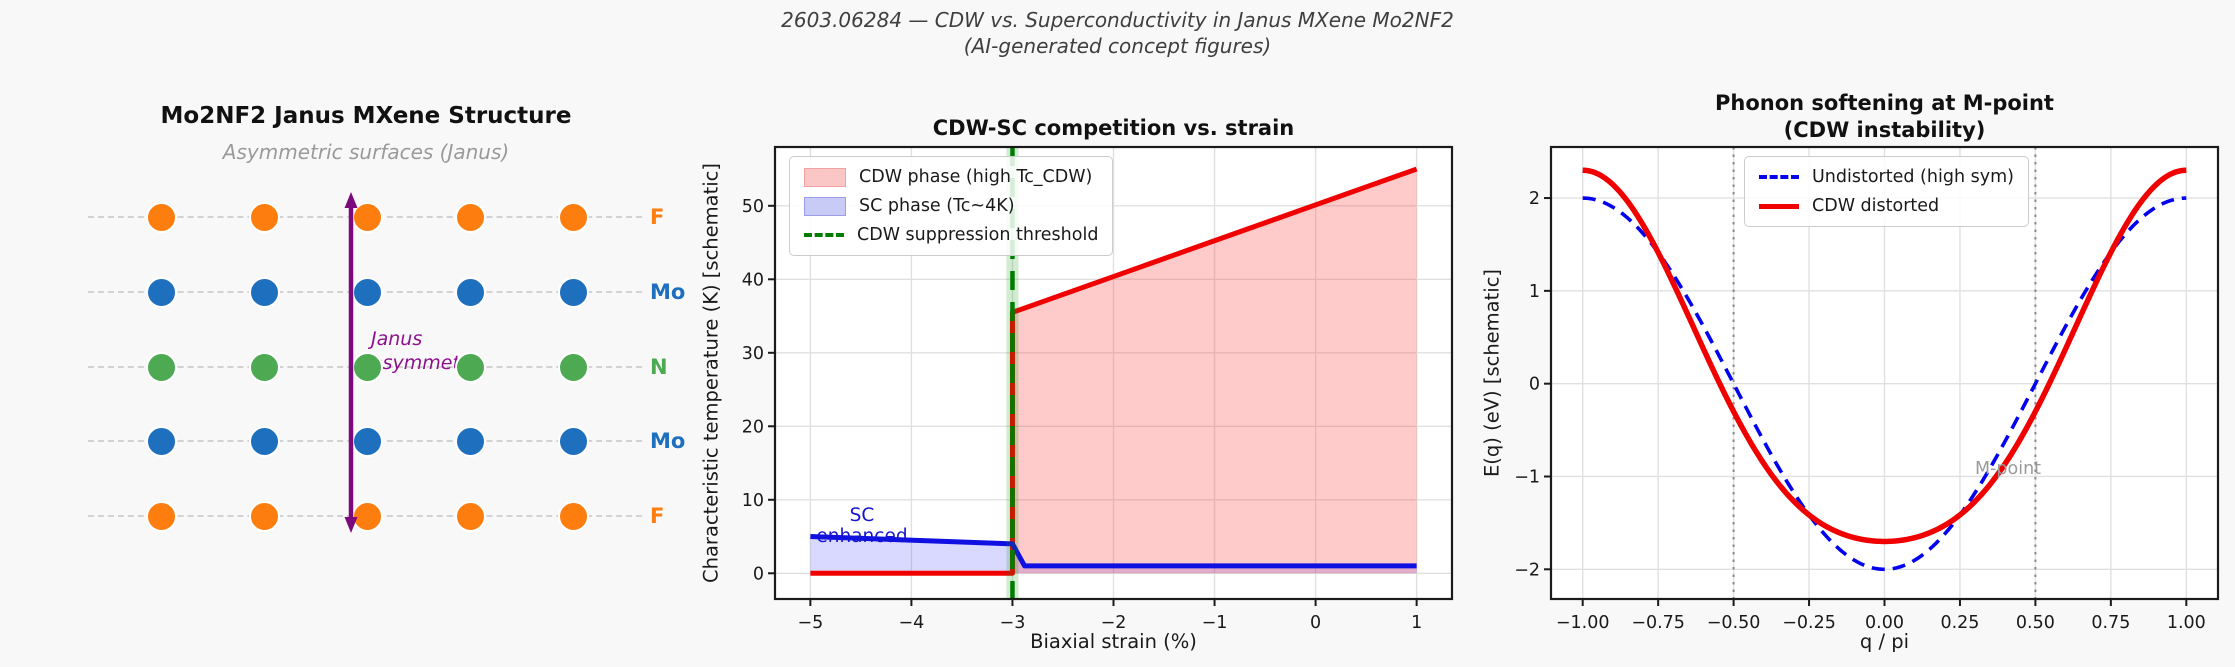 The width and height of the screenshot is (2235, 667). I want to click on legend-label: SC phase (Tc~4K), so click(937, 206).